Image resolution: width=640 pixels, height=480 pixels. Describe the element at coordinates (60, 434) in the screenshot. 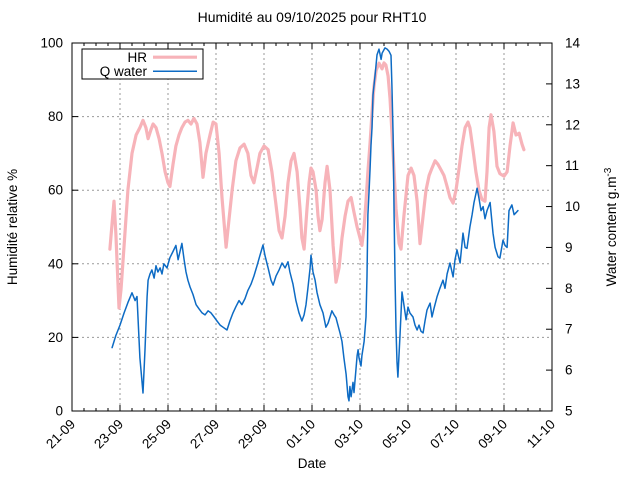

I see `x-tick-label: 21-09` at that location.